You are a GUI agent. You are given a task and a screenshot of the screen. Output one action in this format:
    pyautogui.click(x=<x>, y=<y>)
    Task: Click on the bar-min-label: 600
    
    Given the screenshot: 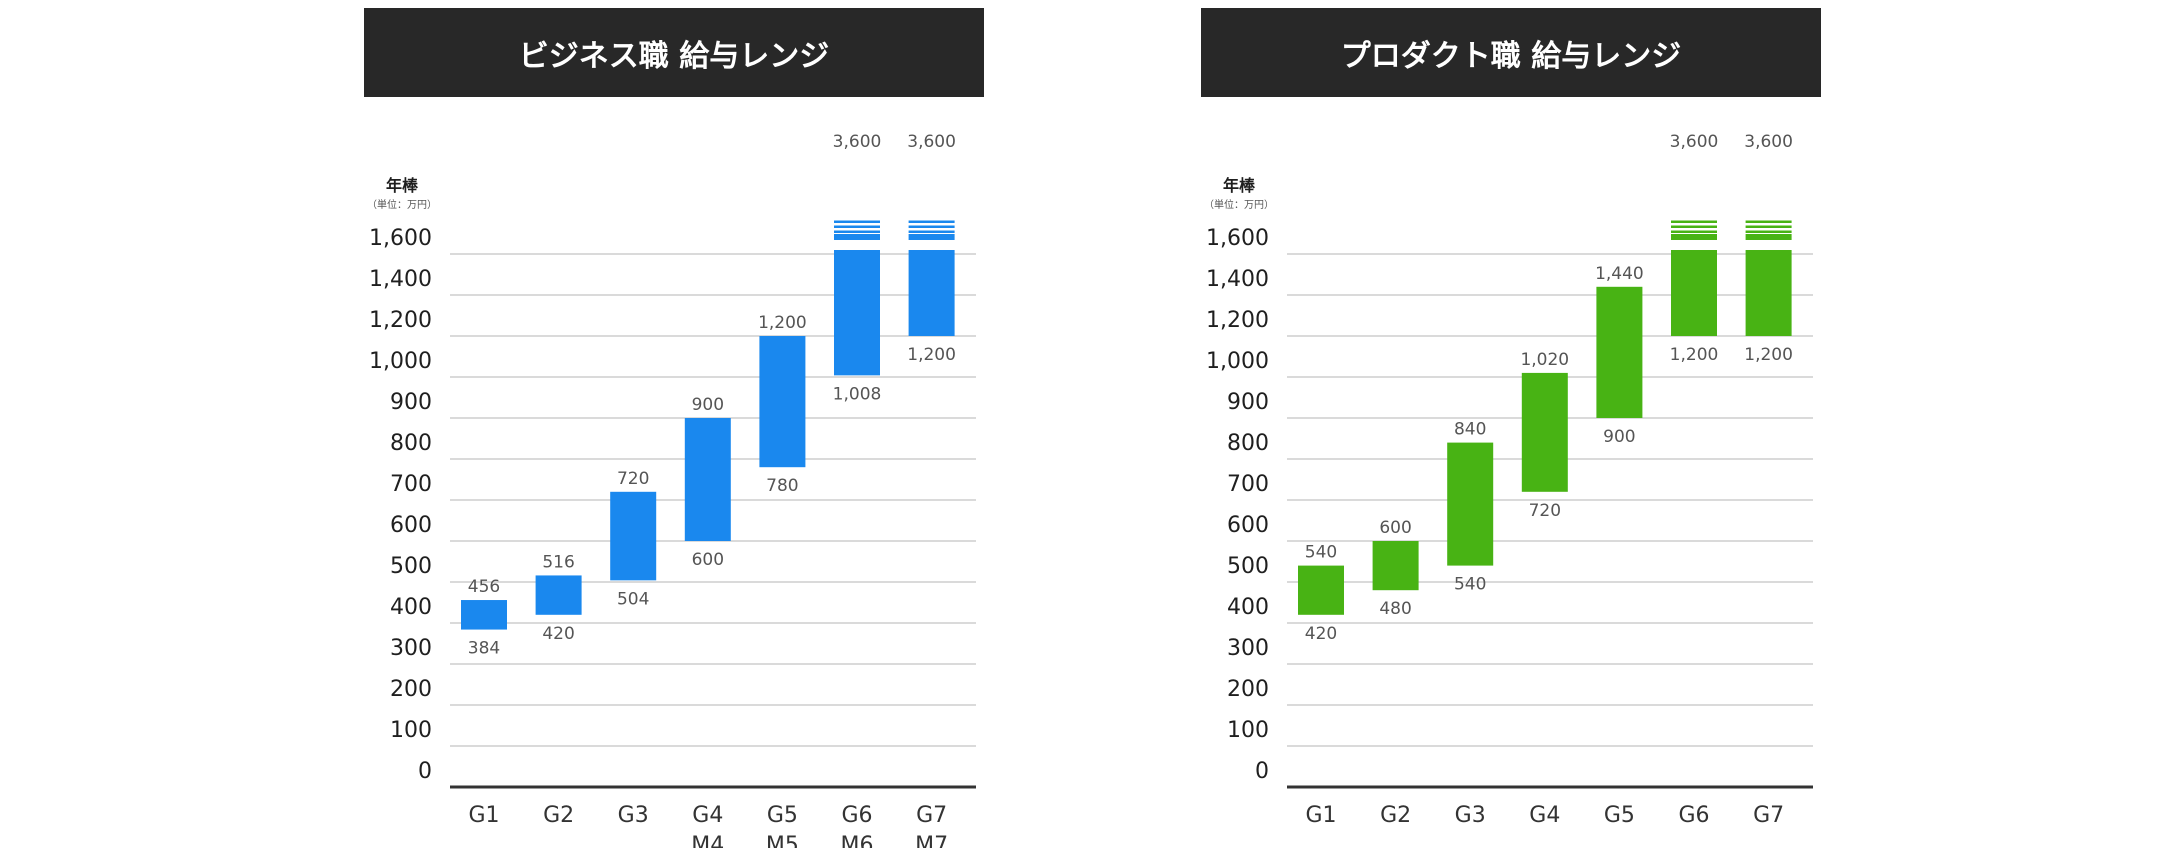 What is the action you would take?
    pyautogui.click(x=708, y=560)
    